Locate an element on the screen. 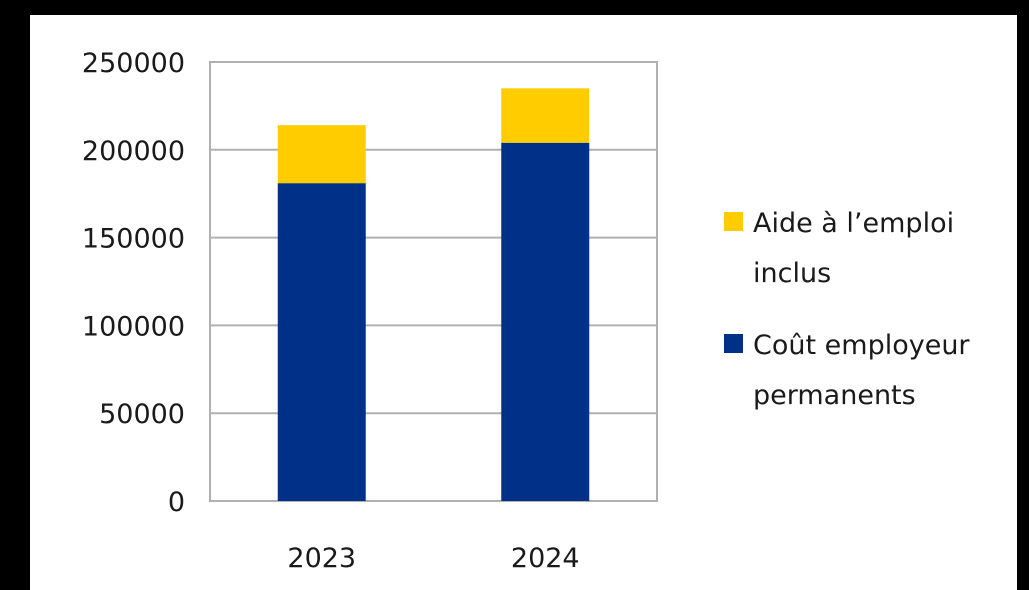 Image resolution: width=1029 pixels, height=590 pixels. y-axis-ticks: 0 50000 100000 150000 200000 250000 is located at coordinates (133, 283).